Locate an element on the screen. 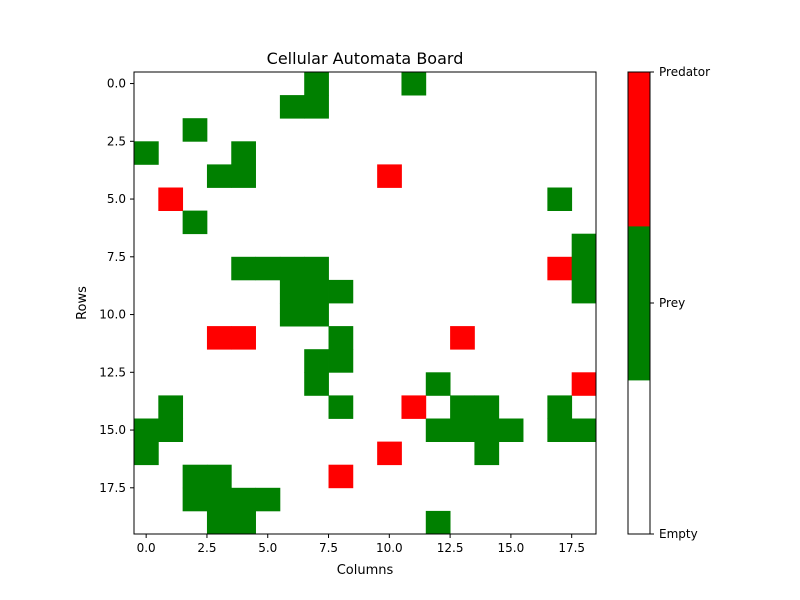 Image resolution: width=800 pixels, height=600 pixels. x-axis-label: Columns is located at coordinates (365, 570).